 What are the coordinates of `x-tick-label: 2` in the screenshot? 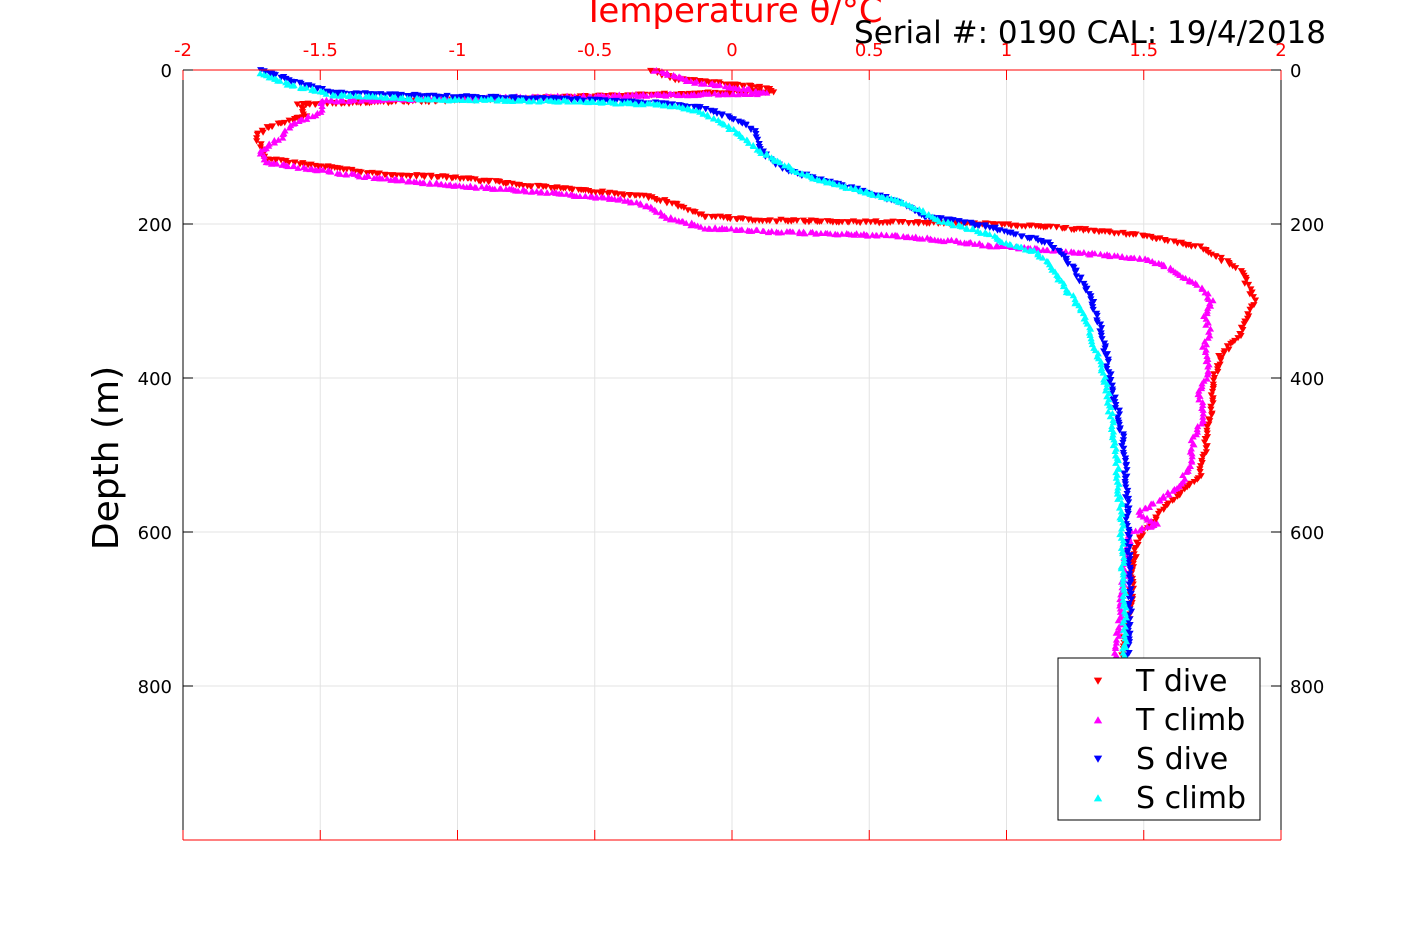 It's located at (1280, 50).